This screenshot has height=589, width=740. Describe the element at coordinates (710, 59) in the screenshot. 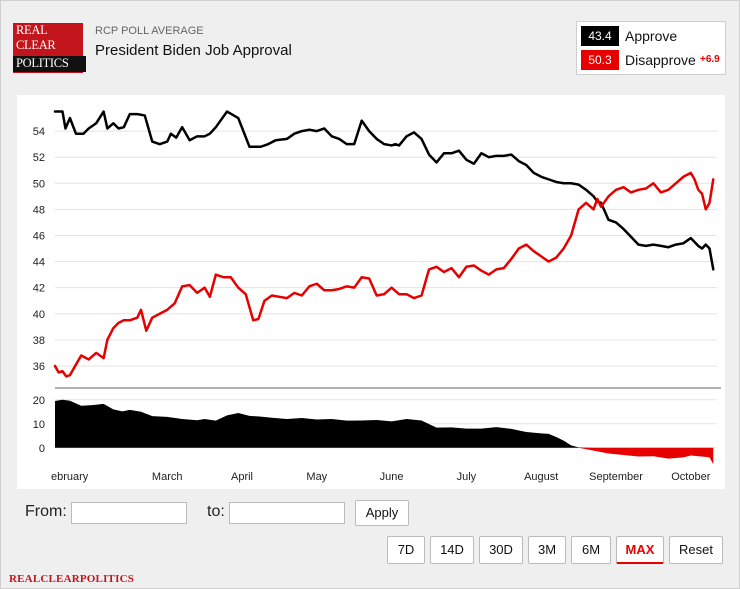

I see `legend-spread: +6.9` at that location.